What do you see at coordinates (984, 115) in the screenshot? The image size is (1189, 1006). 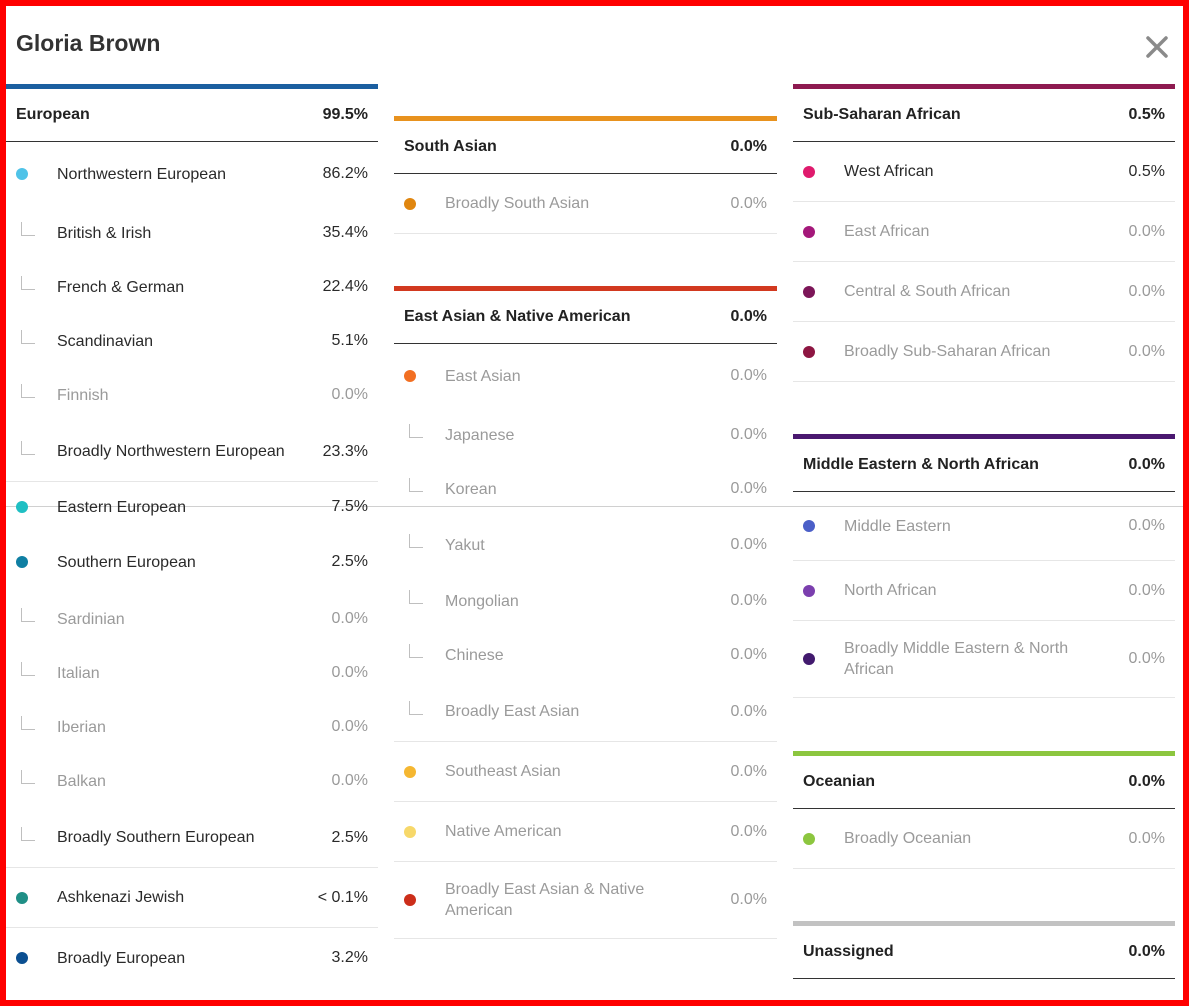 I see `group-header-sub-saharan-african: Sub-Saharan African 0.5%` at bounding box center [984, 115].